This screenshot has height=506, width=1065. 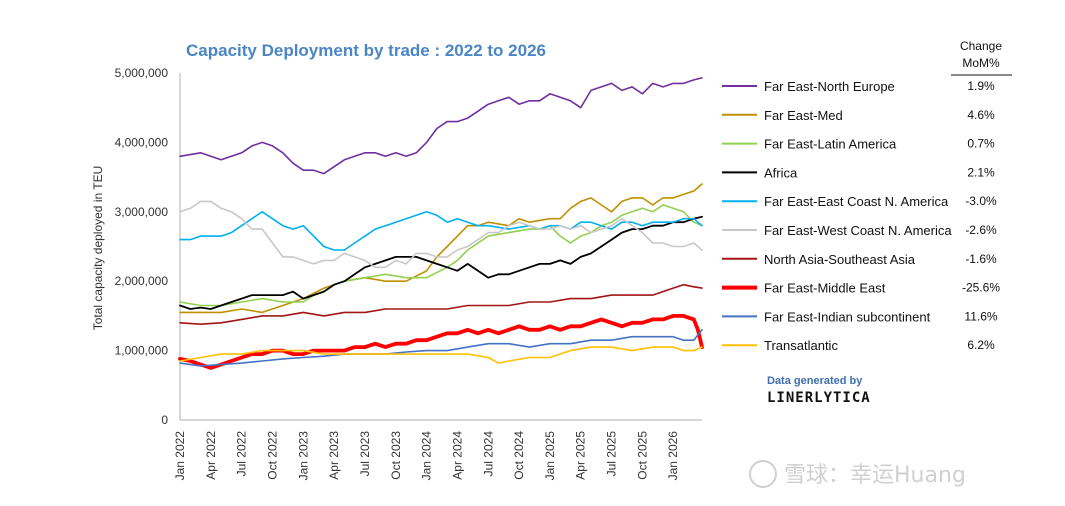 I want to click on x-tick-label: Oct 2025, so click(x=642, y=455).